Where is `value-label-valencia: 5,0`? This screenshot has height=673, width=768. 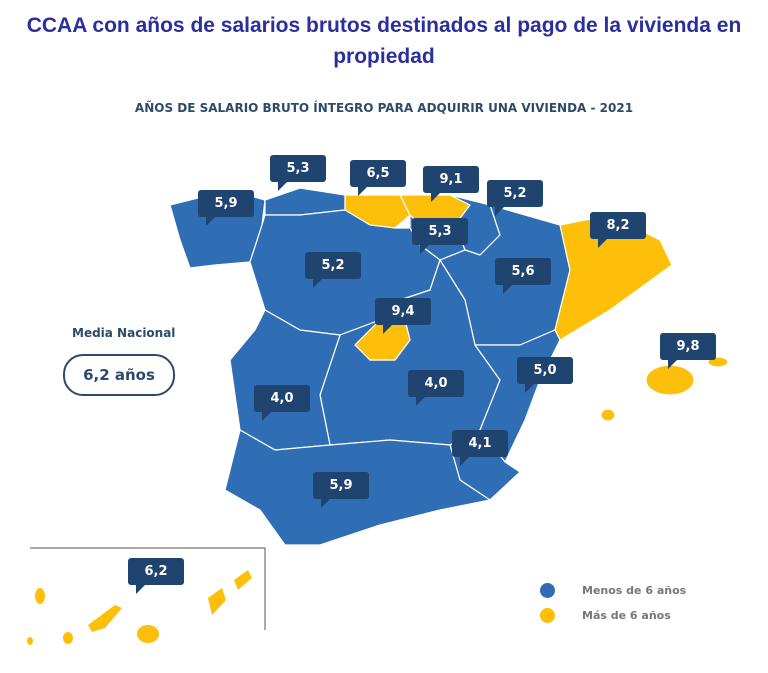
value-label-valencia: 5,0 is located at coordinates (545, 375).